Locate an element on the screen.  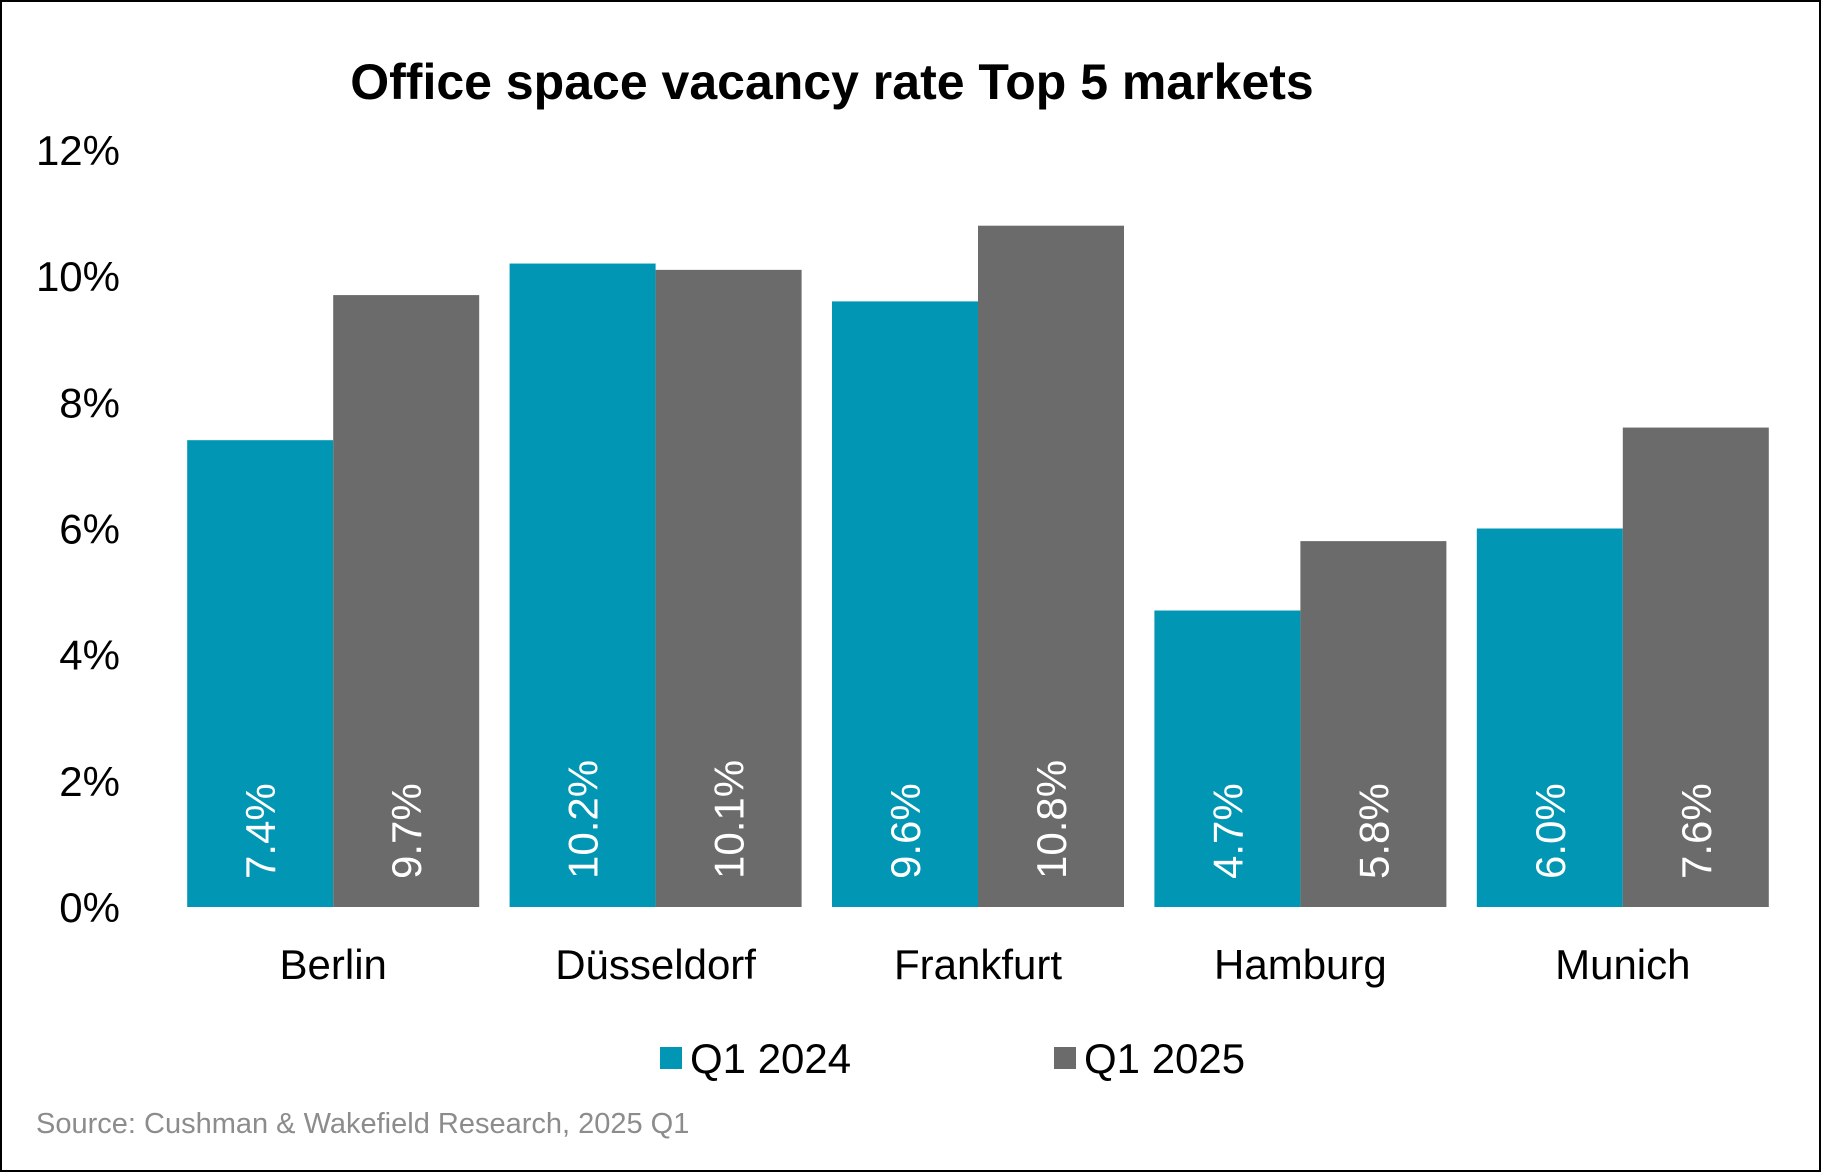
y-tick-label: 4% is located at coordinates (89, 655).